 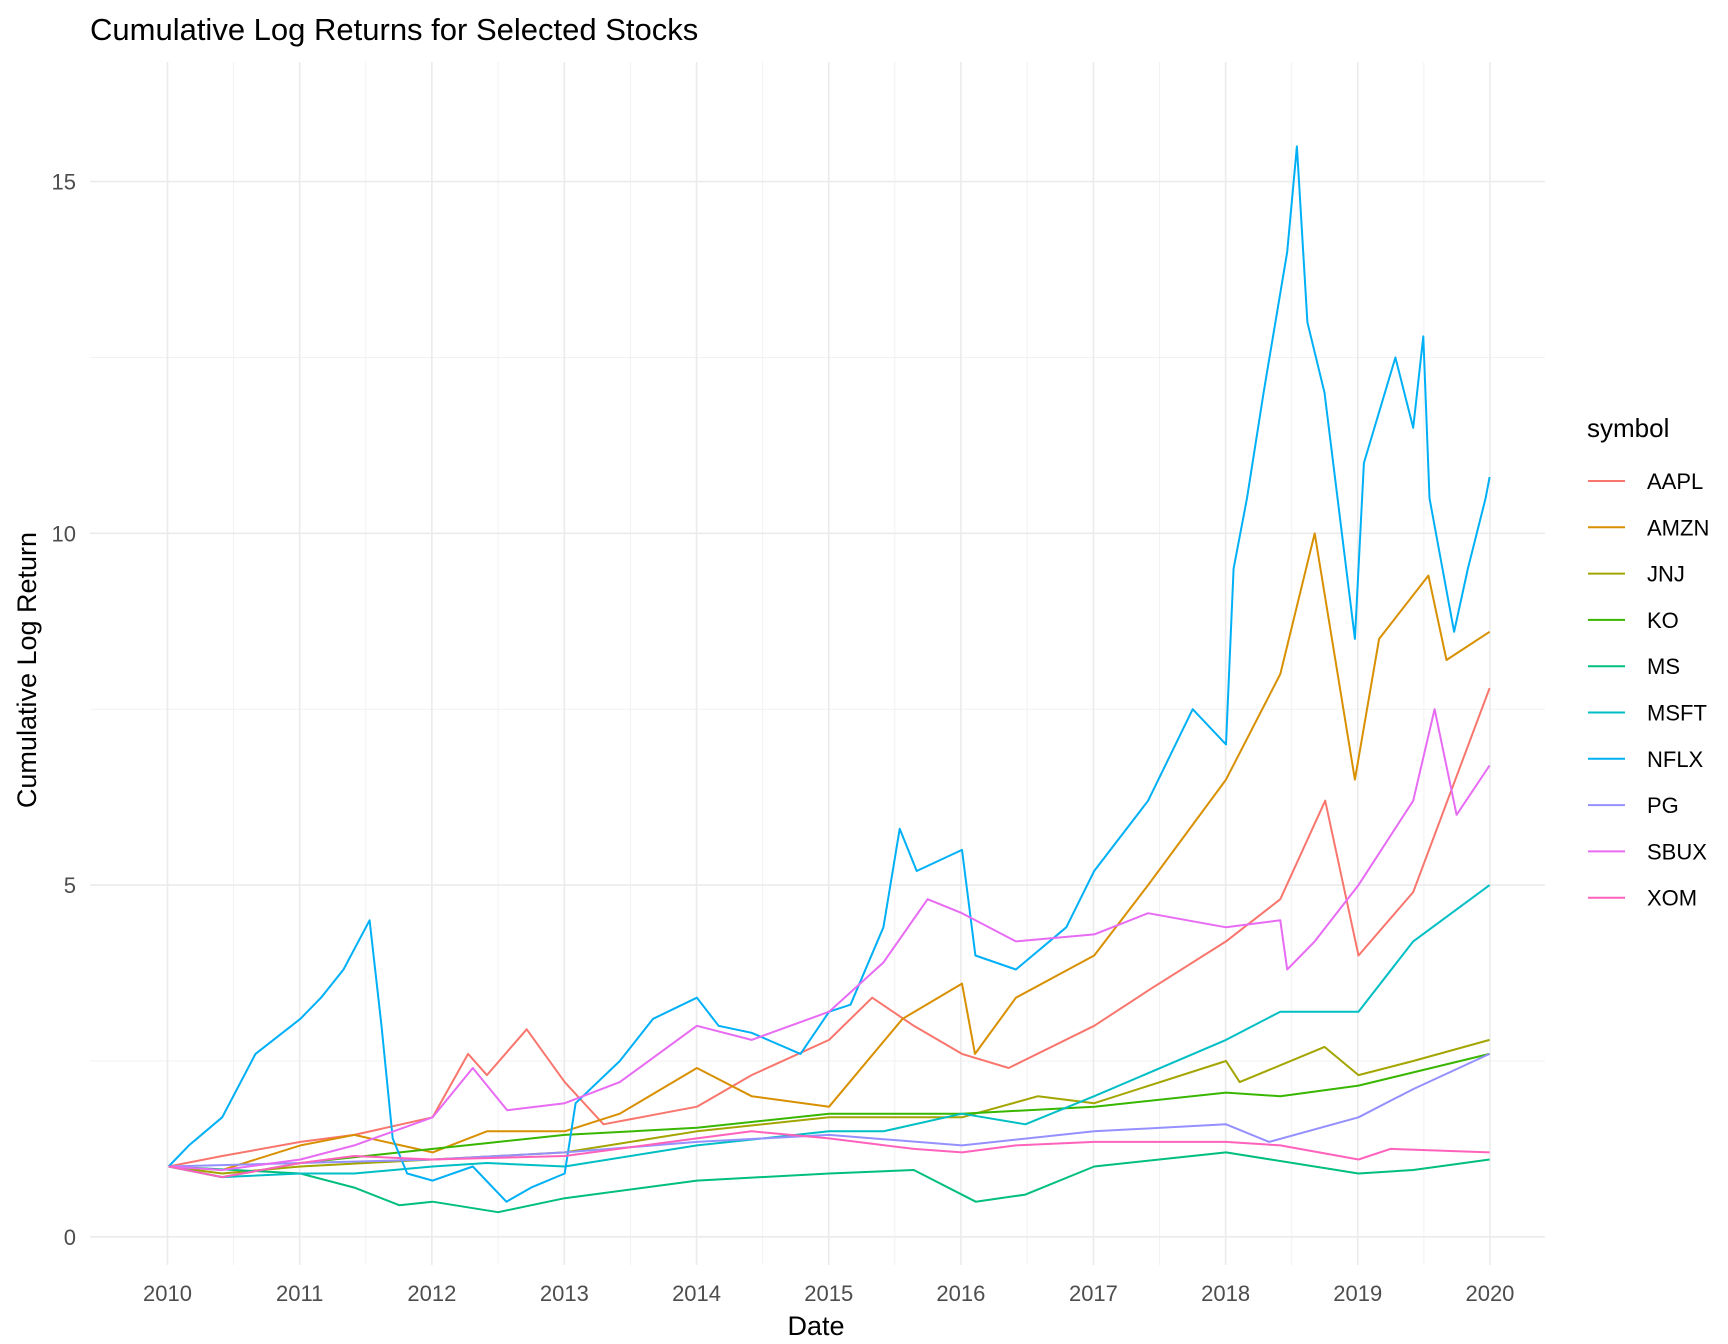 I want to click on legend: symbol AAPL AMZN JNJ KO MS MSFT NFLX PG SBUX XOM, so click(x=1648, y=662).